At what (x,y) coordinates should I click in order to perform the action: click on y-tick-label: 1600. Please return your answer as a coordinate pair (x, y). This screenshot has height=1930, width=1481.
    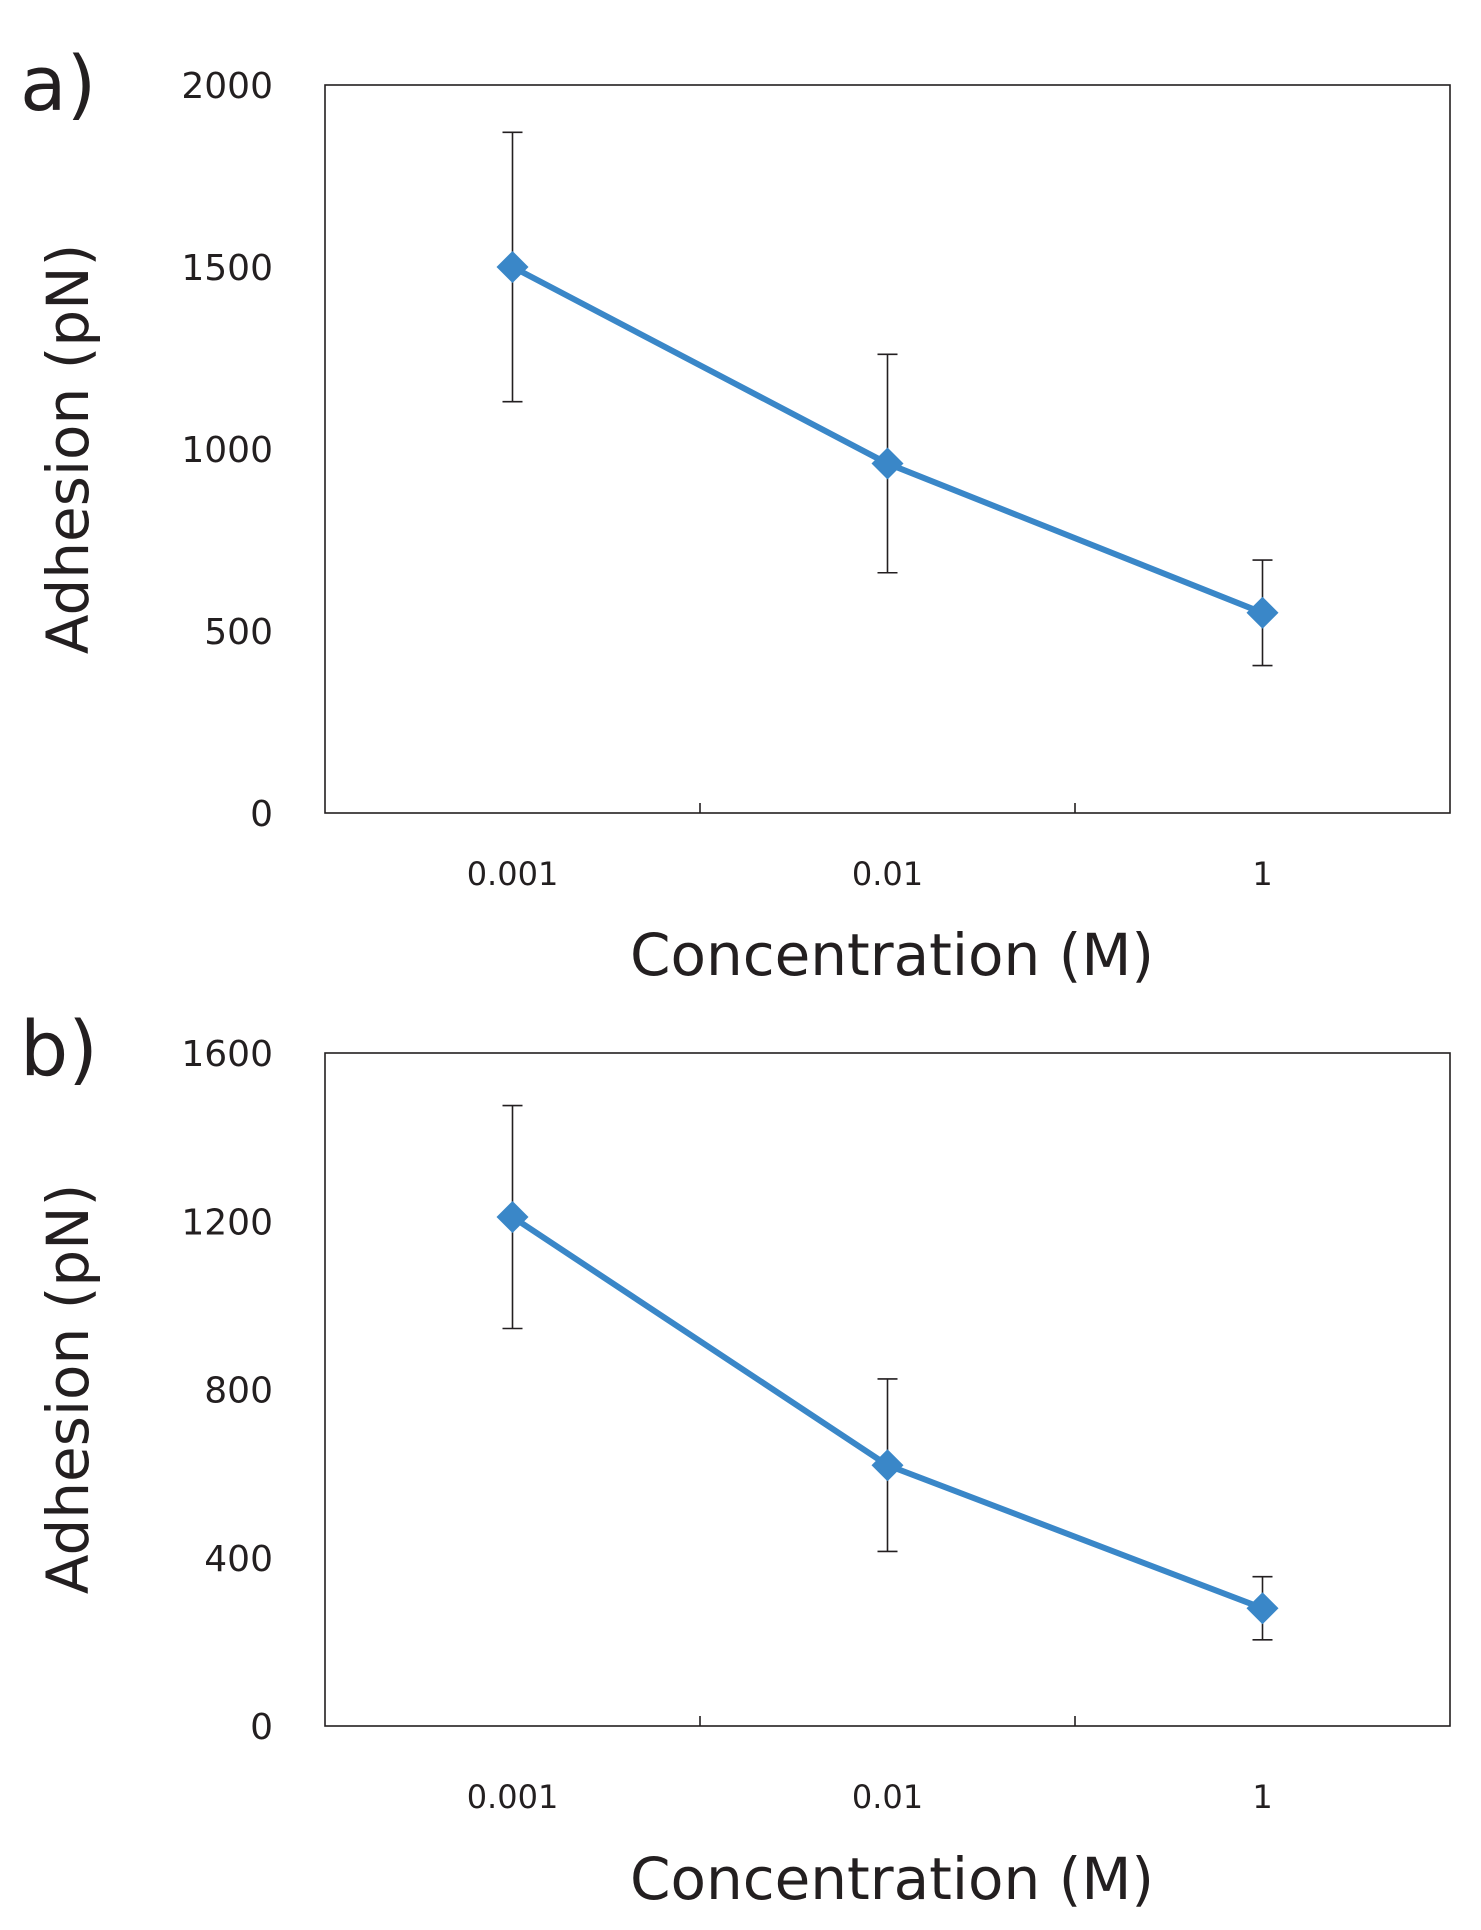
    Looking at the image, I should click on (227, 1054).